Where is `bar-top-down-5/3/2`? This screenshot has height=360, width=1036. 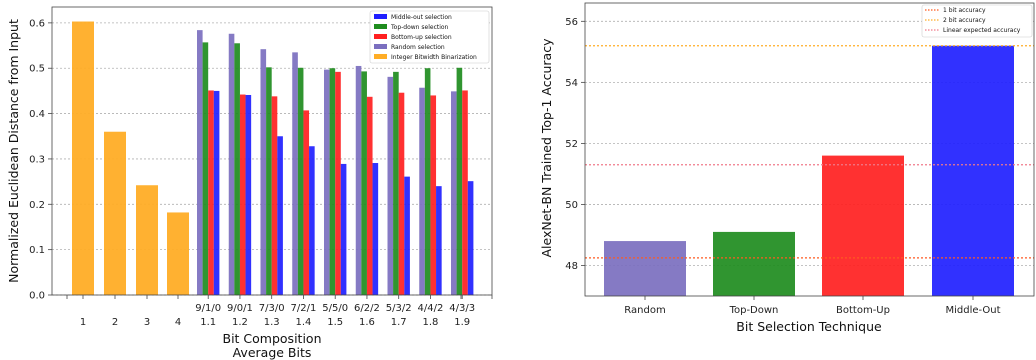 bar-top-down-5/3/2 is located at coordinates (396, 183).